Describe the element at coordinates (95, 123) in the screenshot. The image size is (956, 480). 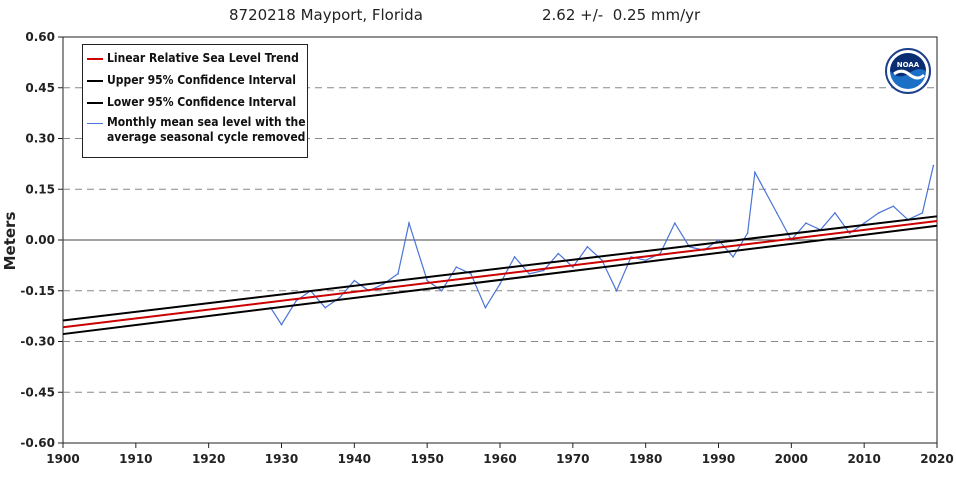
I see `legend-swatch-monthly` at that location.